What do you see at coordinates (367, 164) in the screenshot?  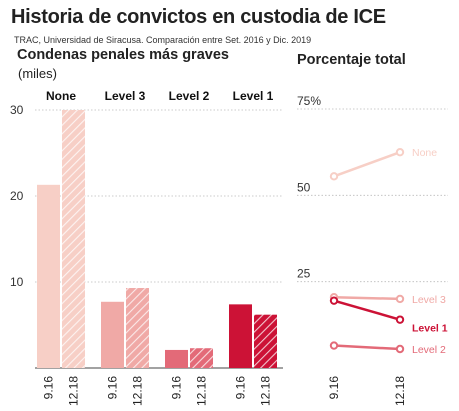 I see `line-none` at bounding box center [367, 164].